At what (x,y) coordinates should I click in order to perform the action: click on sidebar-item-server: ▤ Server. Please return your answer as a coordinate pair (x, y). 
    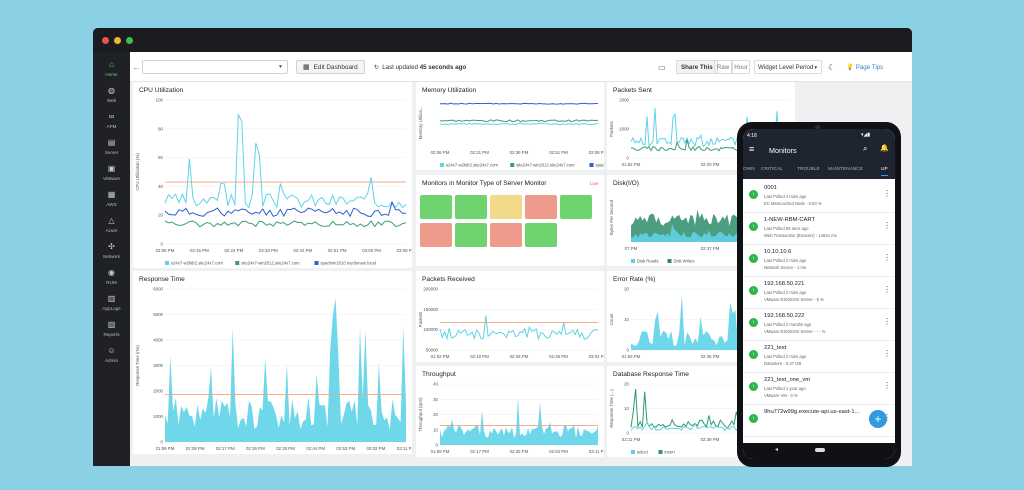
    Looking at the image, I should click on (111, 151).